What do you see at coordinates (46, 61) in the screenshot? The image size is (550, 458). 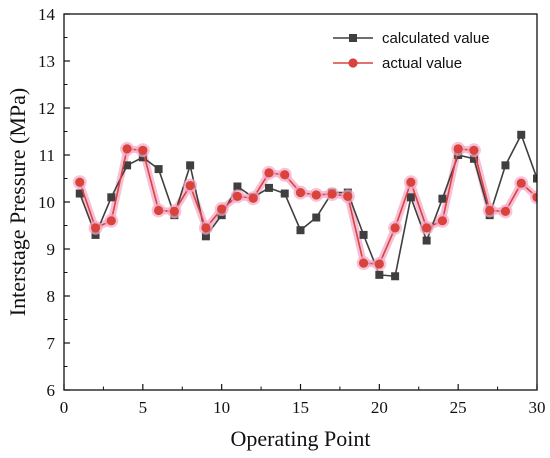 I see `y-tick-label: 13` at bounding box center [46, 61].